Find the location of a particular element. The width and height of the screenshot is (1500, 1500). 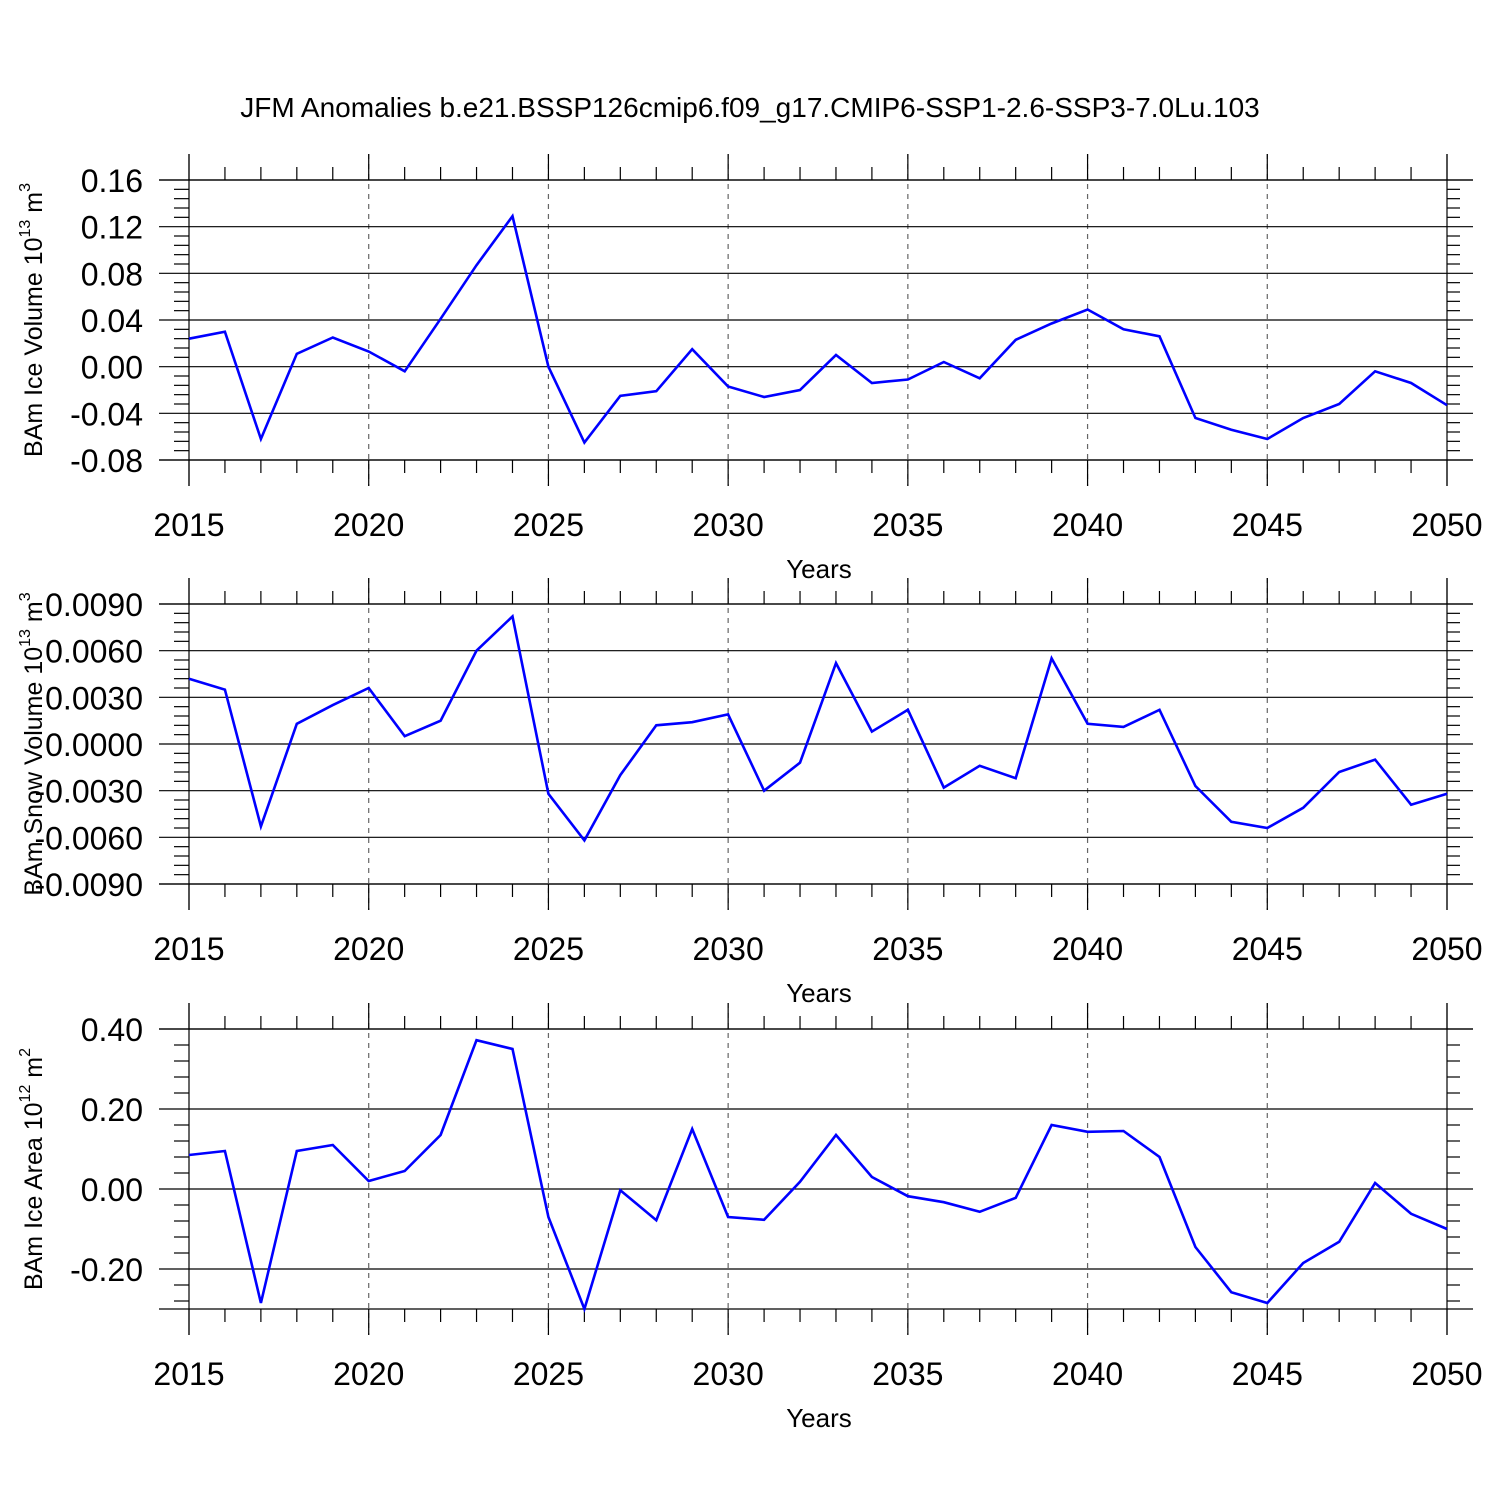

y-label-exponent: 12 is located at coordinates (25, 1094).